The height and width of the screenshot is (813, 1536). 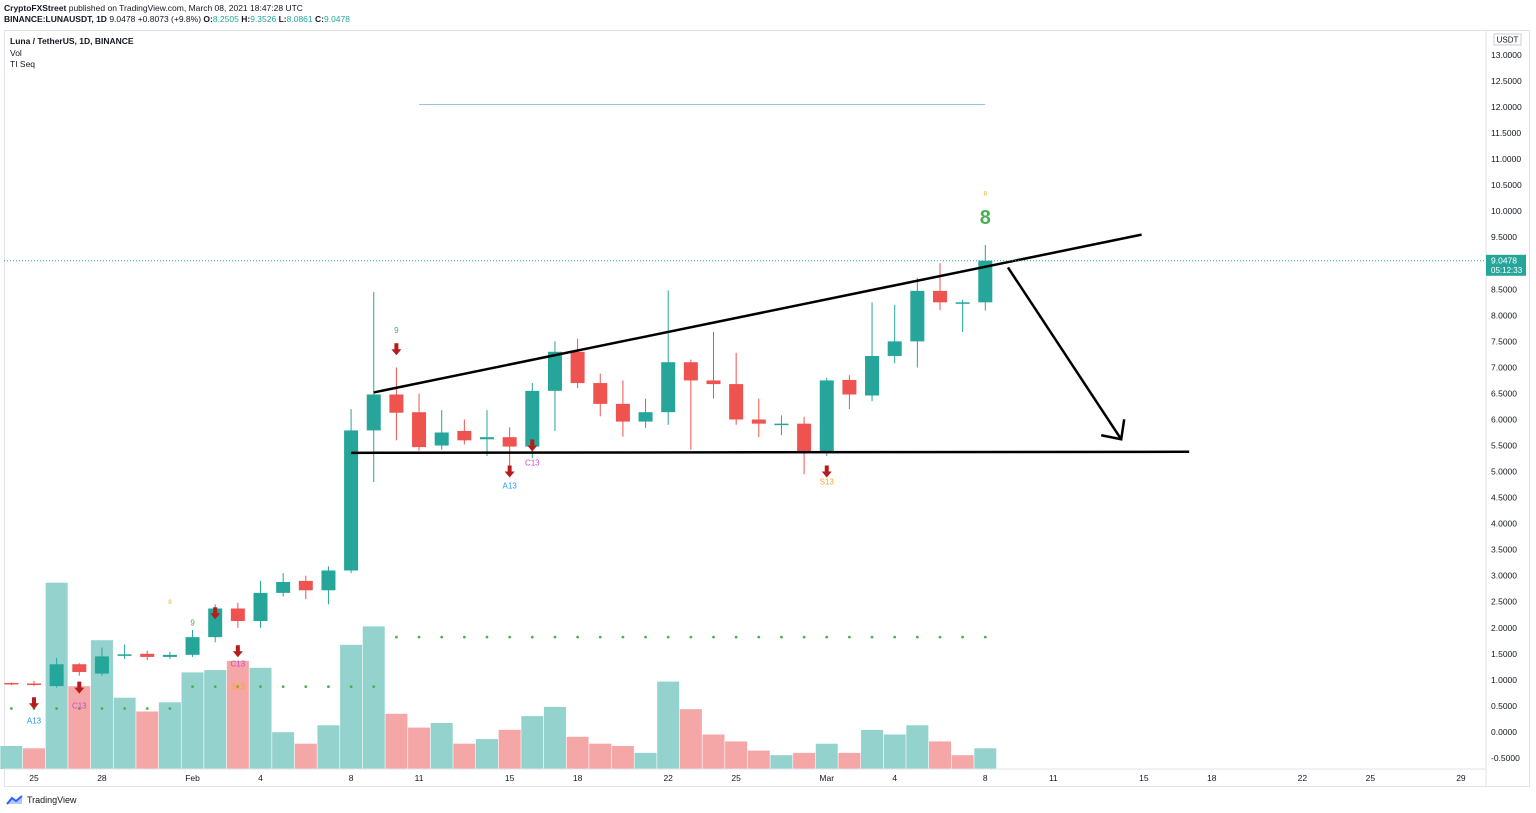 I want to click on change-text: +0.8073 (+9.8%), so click(x=169, y=19).